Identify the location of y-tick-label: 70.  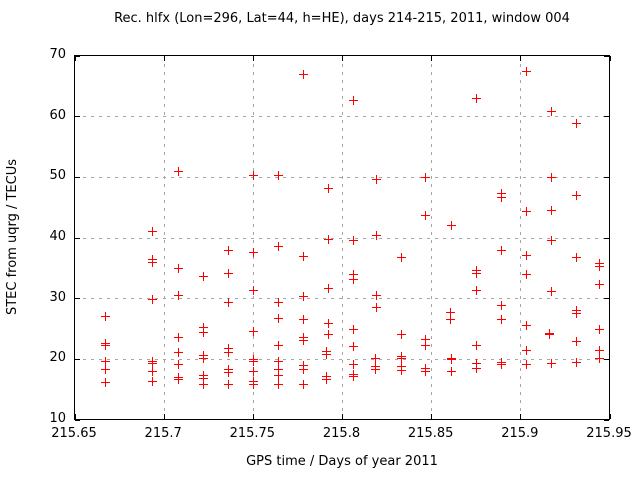
(57, 54).